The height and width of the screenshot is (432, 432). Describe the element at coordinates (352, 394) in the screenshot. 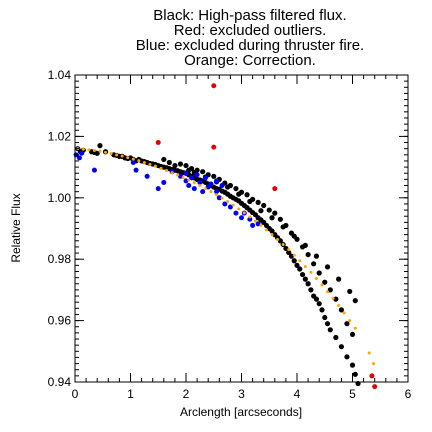

I see `x-tick-label: 5` at that location.